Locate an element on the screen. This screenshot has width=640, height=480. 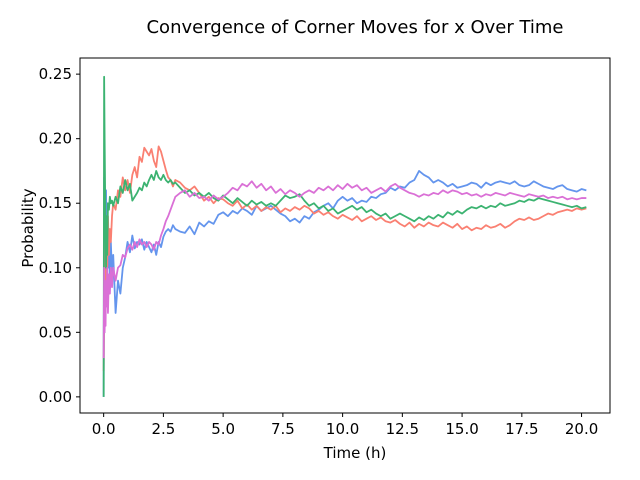
x-axis-label: Time (h) is located at coordinates (355, 453).